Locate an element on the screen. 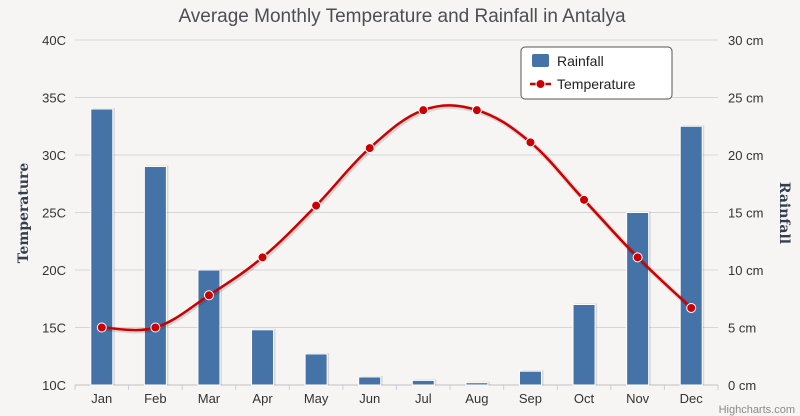 The image size is (800, 416). y-right-tick-label: 20 cm is located at coordinates (745, 155).